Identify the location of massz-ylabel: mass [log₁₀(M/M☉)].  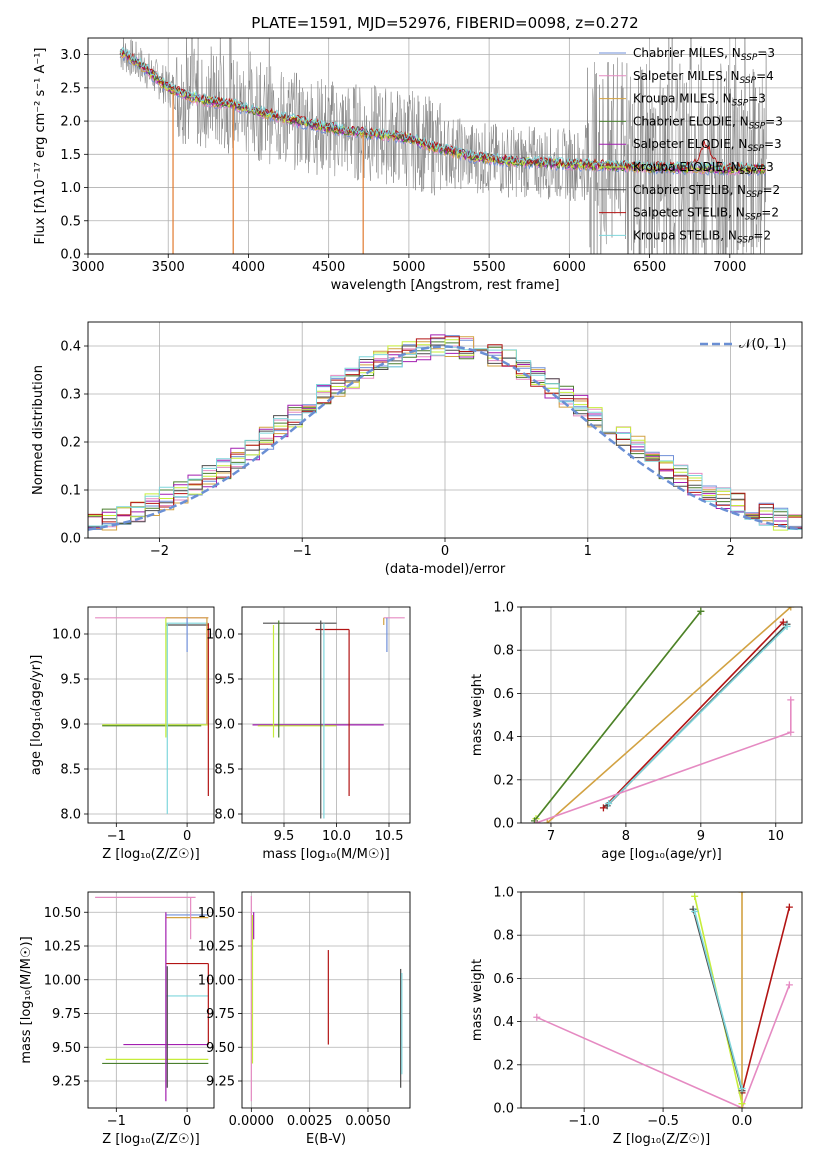
(26, 999).